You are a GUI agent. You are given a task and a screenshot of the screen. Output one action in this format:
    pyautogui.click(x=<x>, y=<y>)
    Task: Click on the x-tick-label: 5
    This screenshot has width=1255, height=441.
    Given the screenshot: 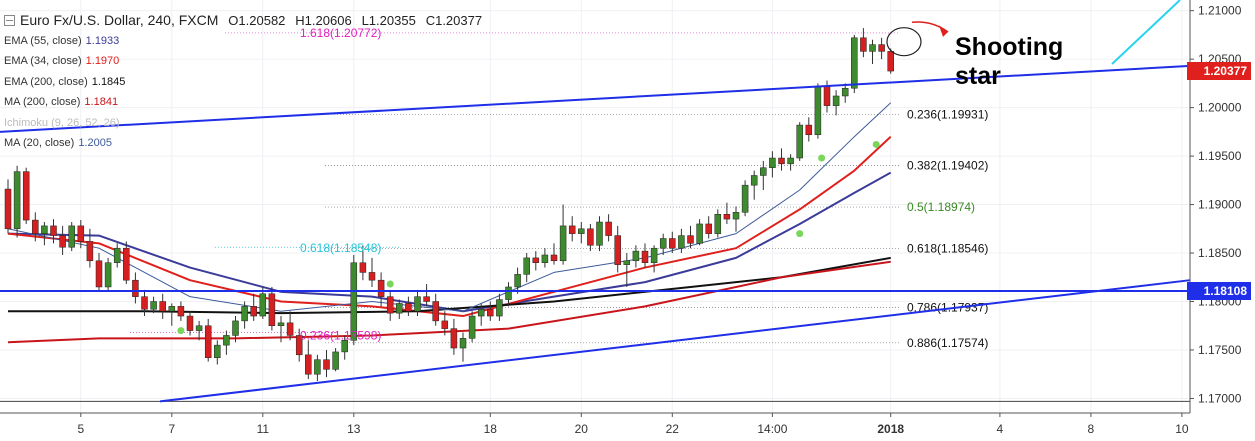 What is the action you would take?
    pyautogui.click(x=80, y=429)
    